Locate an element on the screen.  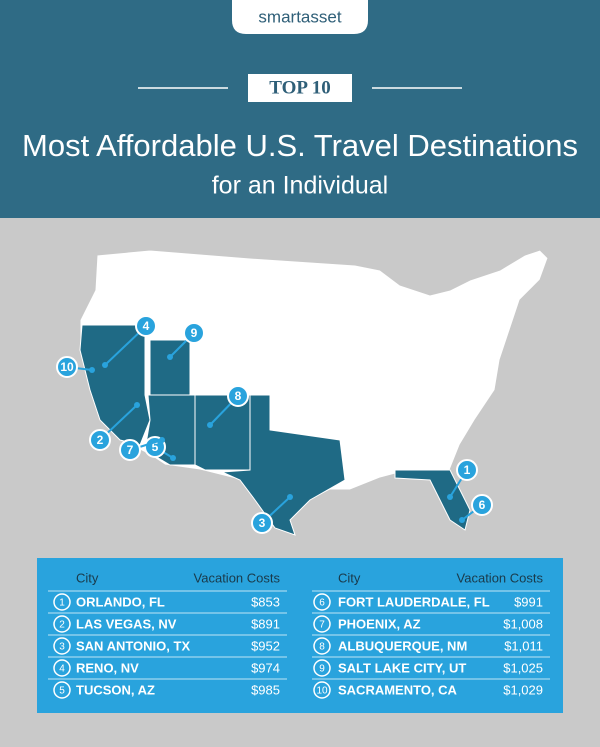
marker-label: 5 is located at coordinates (155, 447).